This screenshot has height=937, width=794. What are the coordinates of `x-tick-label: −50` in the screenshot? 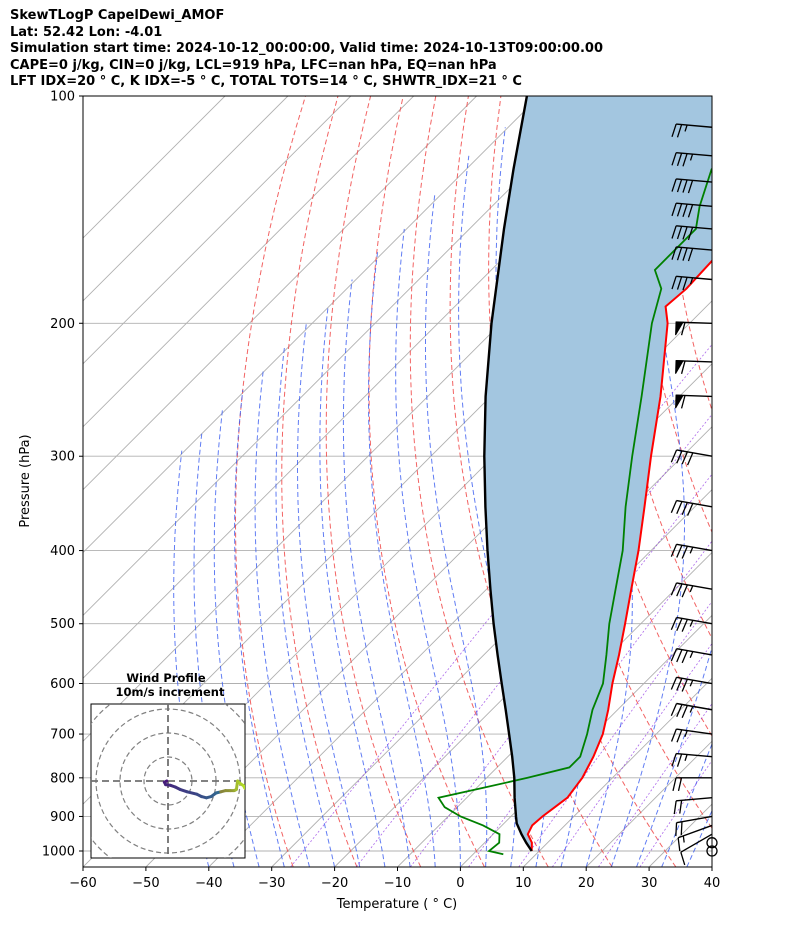 It's located at (145, 883).